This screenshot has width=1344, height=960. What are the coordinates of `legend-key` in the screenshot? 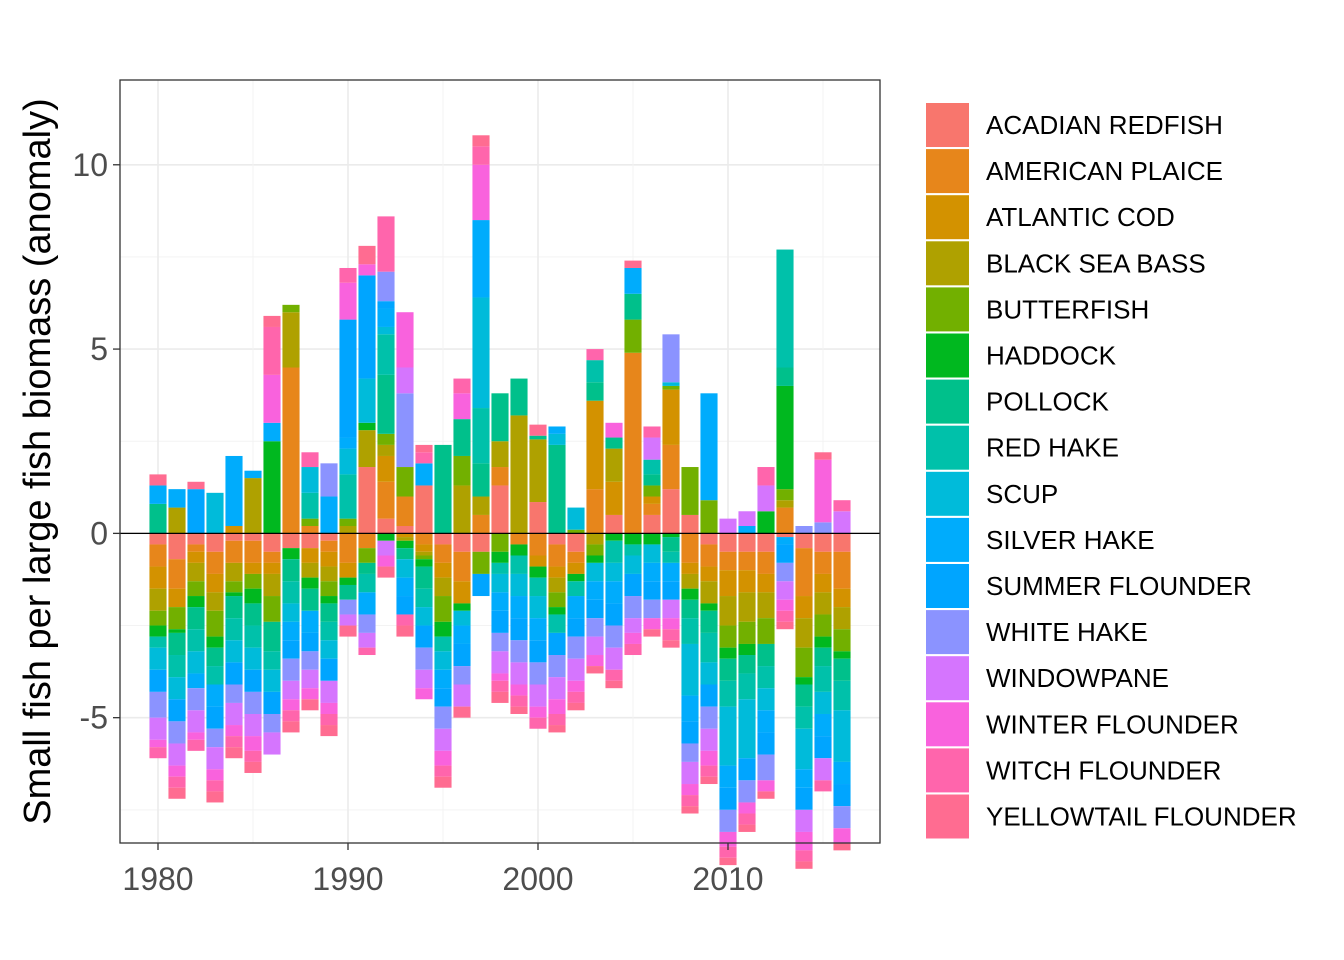 It's located at (947, 309).